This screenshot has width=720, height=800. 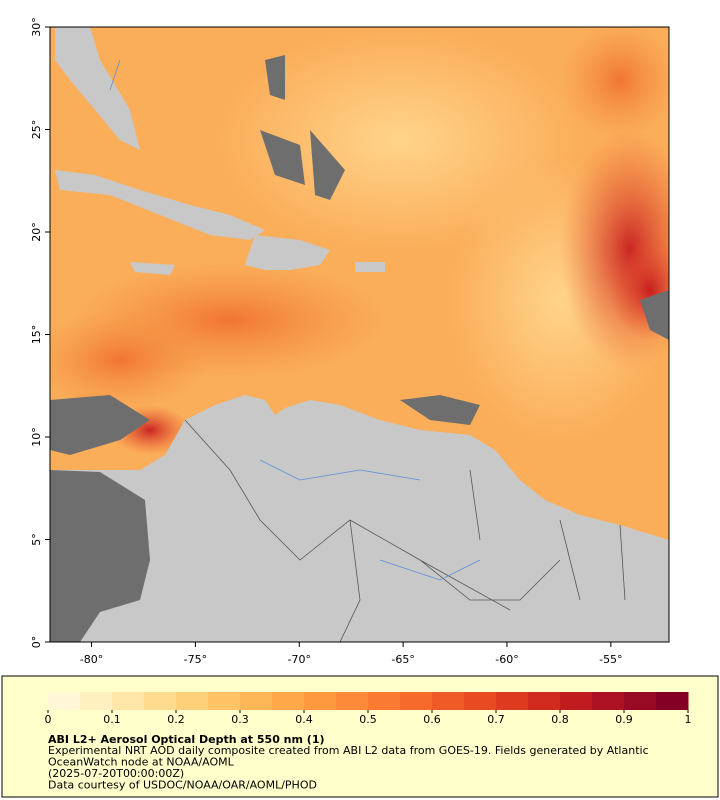 What do you see at coordinates (304, 719) in the screenshot?
I see `colorbar-tick-label: 0.4` at bounding box center [304, 719].